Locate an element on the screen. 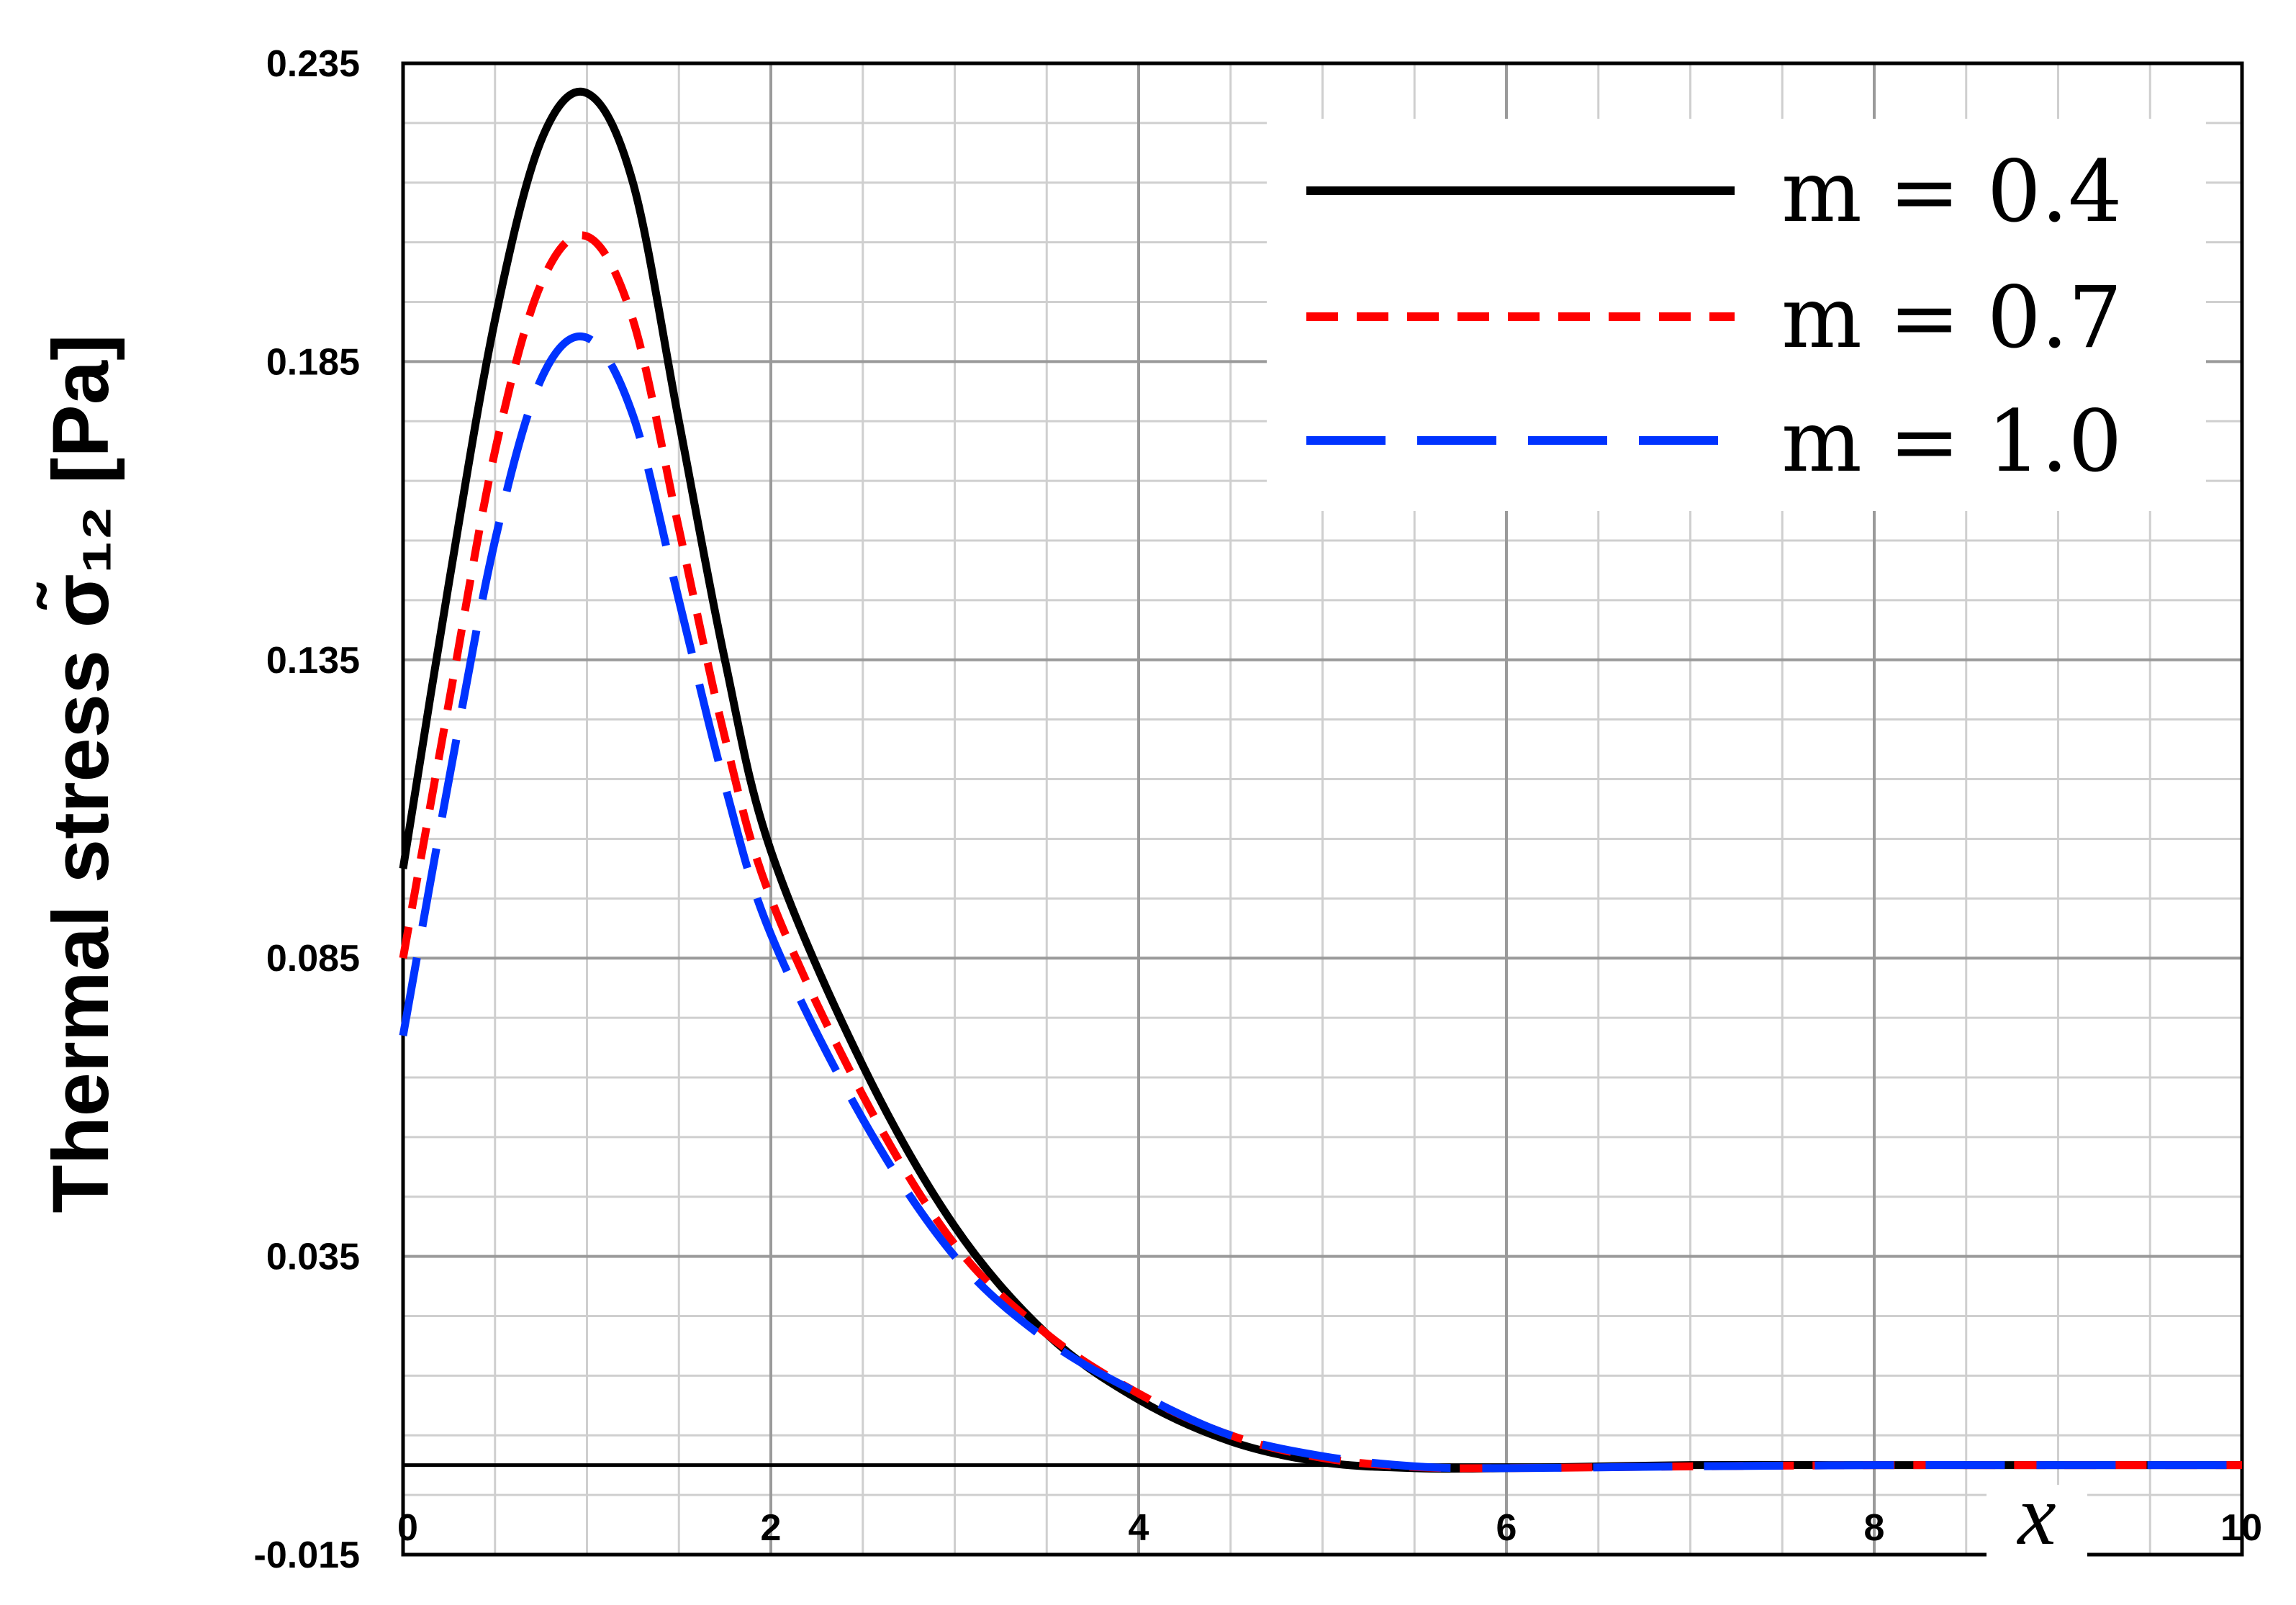  x-axis-label-background is located at coordinates (2037, 1542).